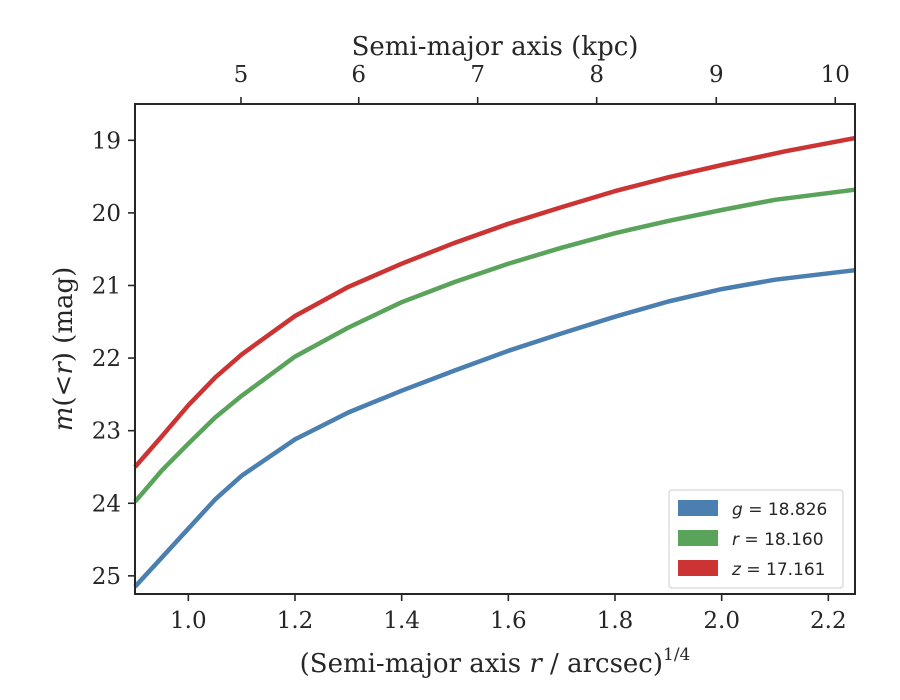 Image resolution: width=900 pixels, height=700 pixels. What do you see at coordinates (477, 75) in the screenshot?
I see `top-tick-label: 7` at bounding box center [477, 75].